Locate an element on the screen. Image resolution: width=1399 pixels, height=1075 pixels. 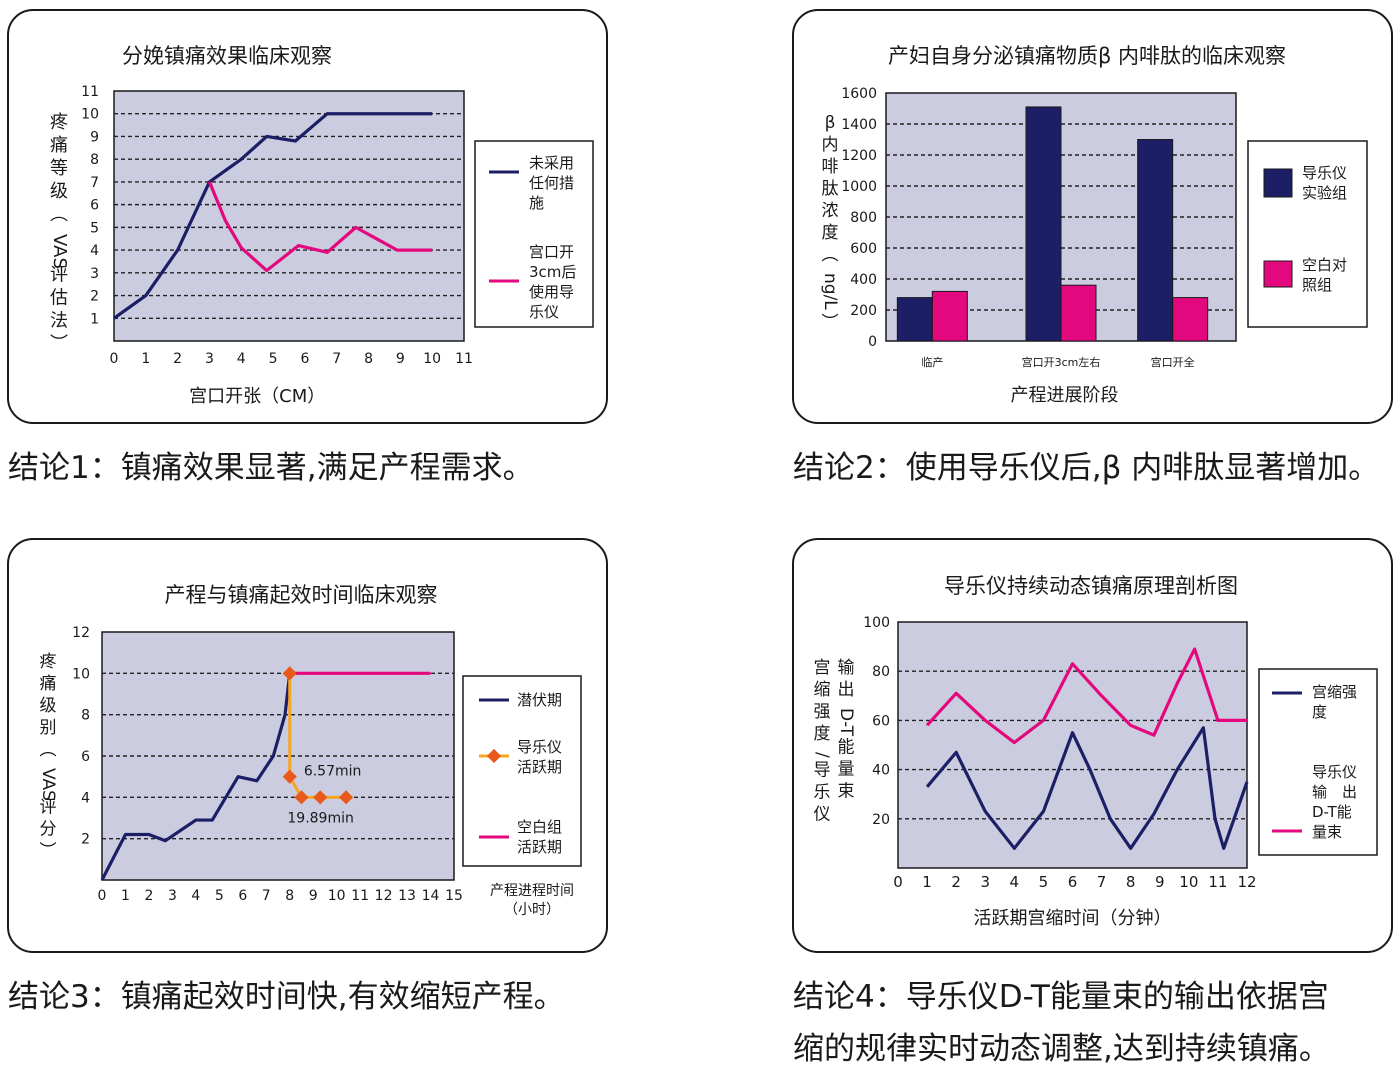
conclusion-4-line-2: 缩的规律实时动态调整,达到持续镇痛。 is located at coordinates (1061, 1049).